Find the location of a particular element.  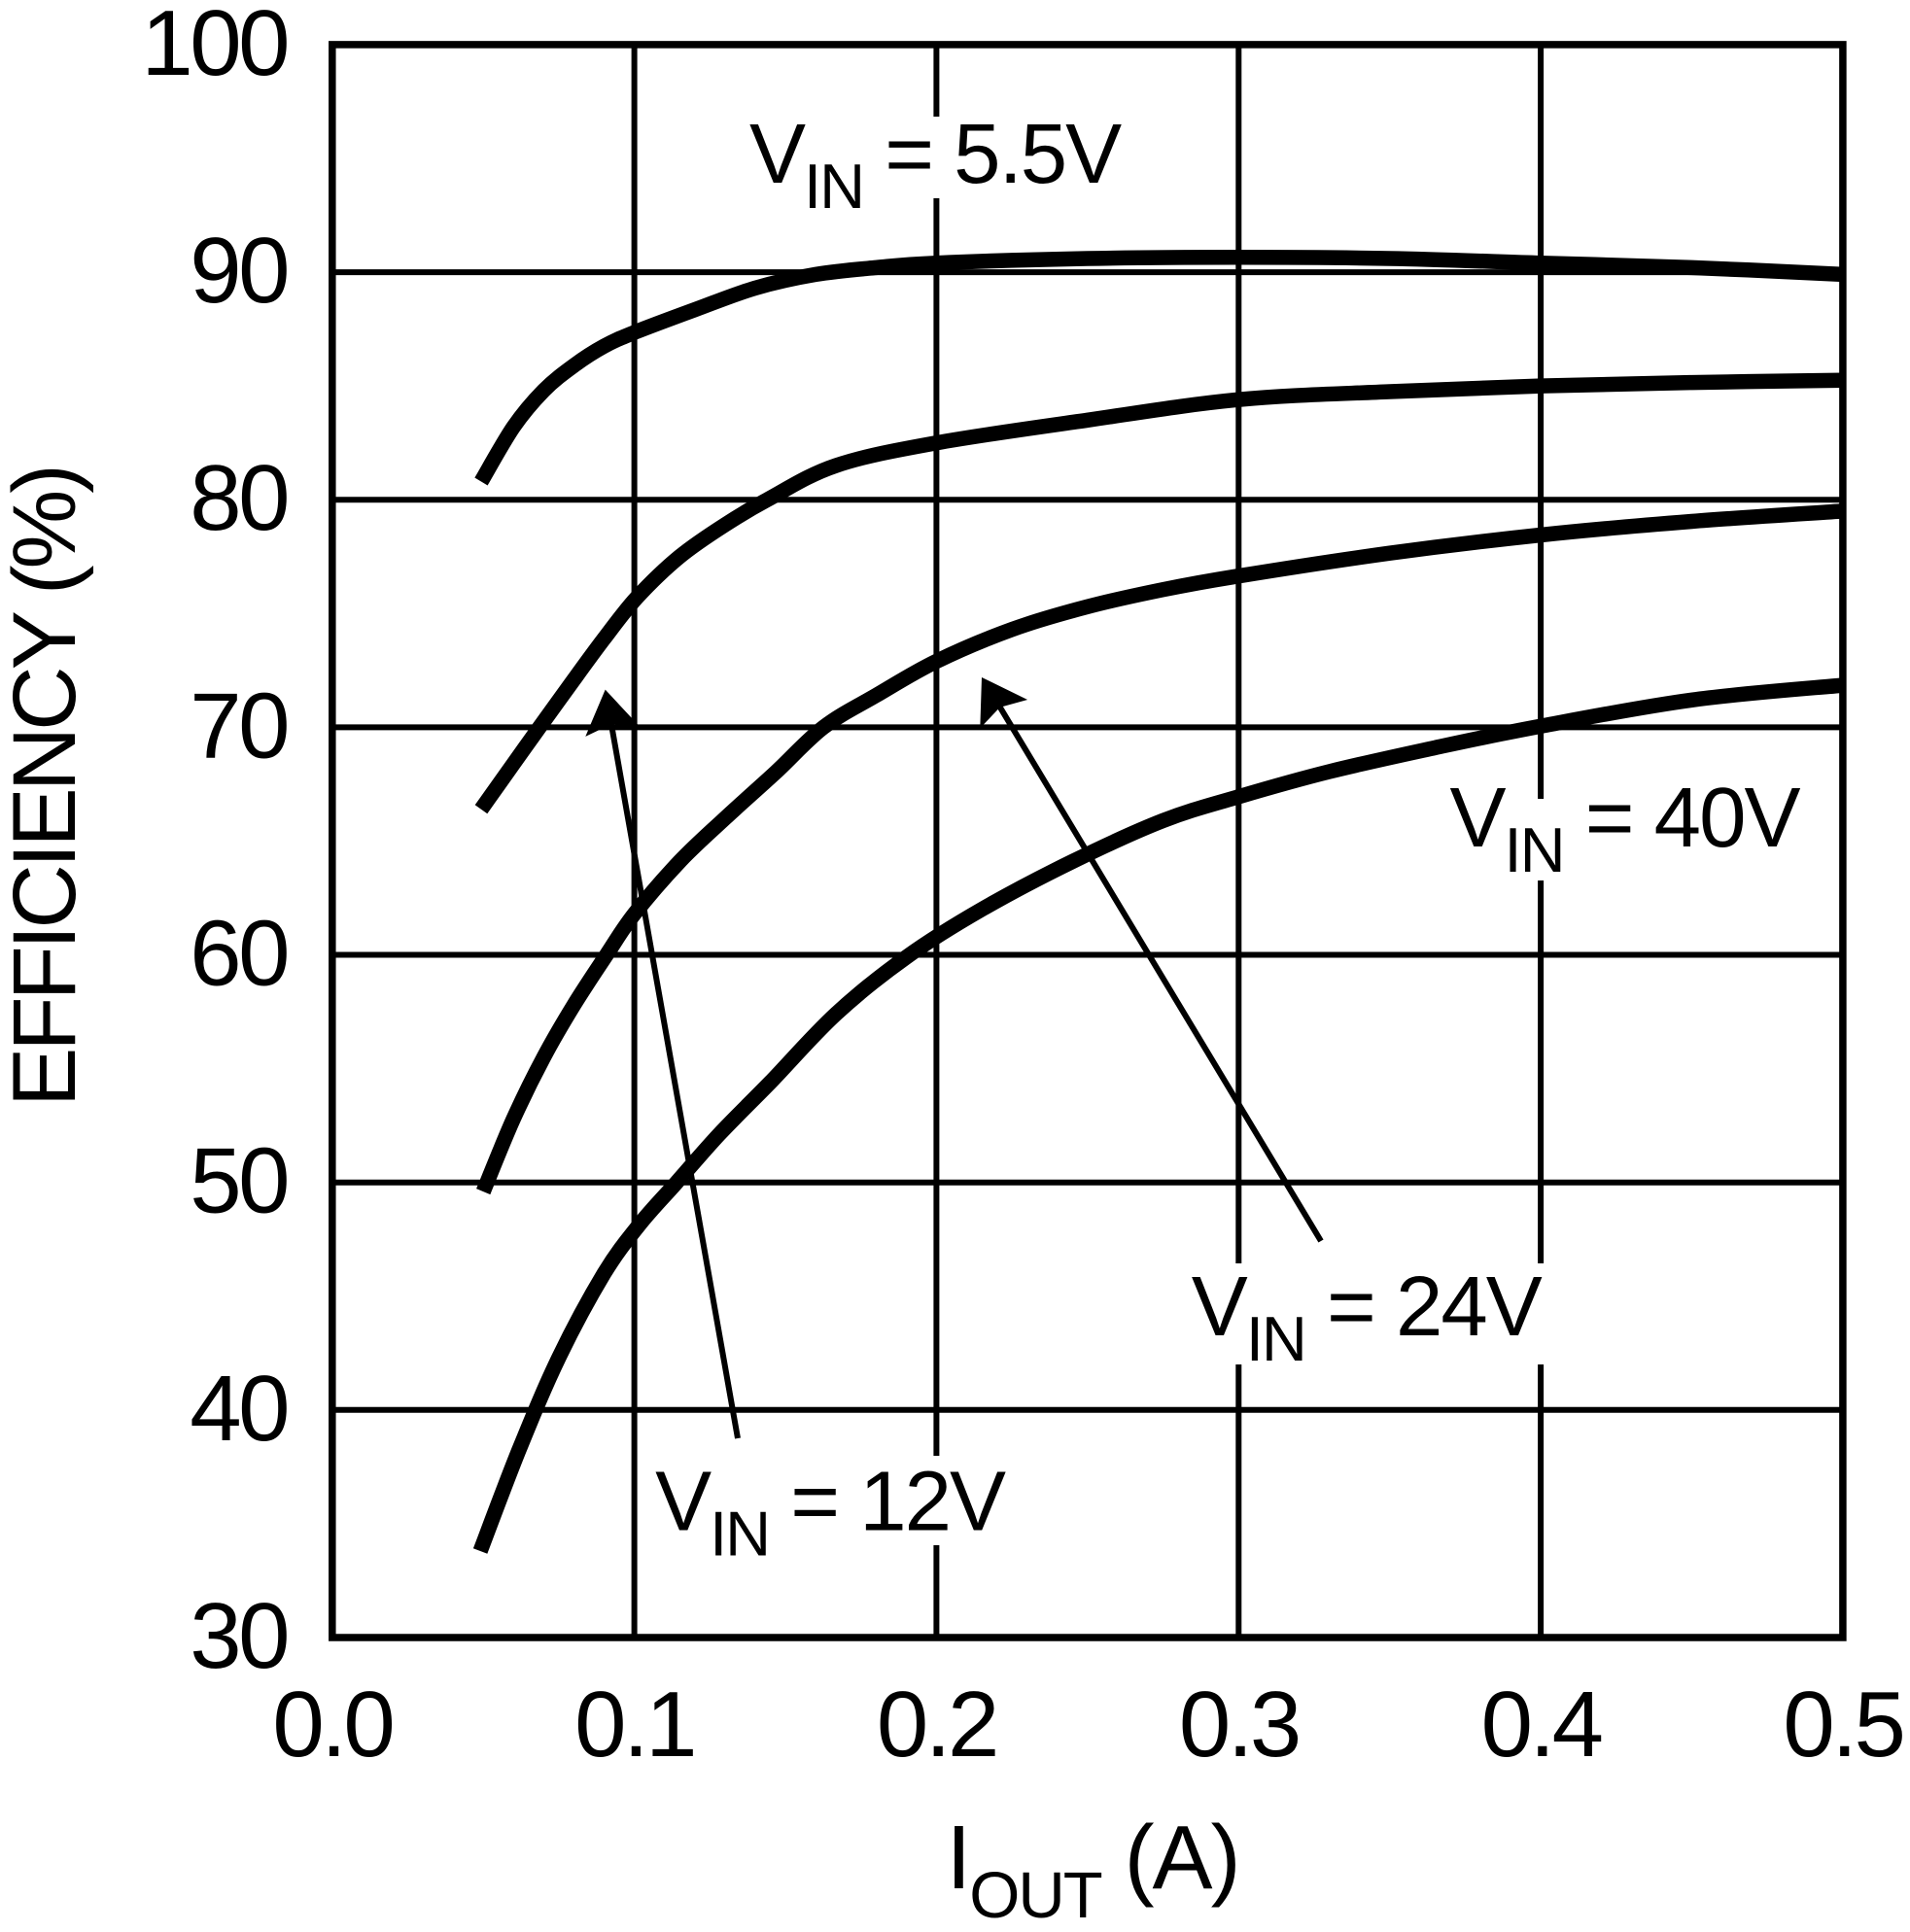

svg-text: EFFICIENCY (%) is located at coordinates (47, 787).